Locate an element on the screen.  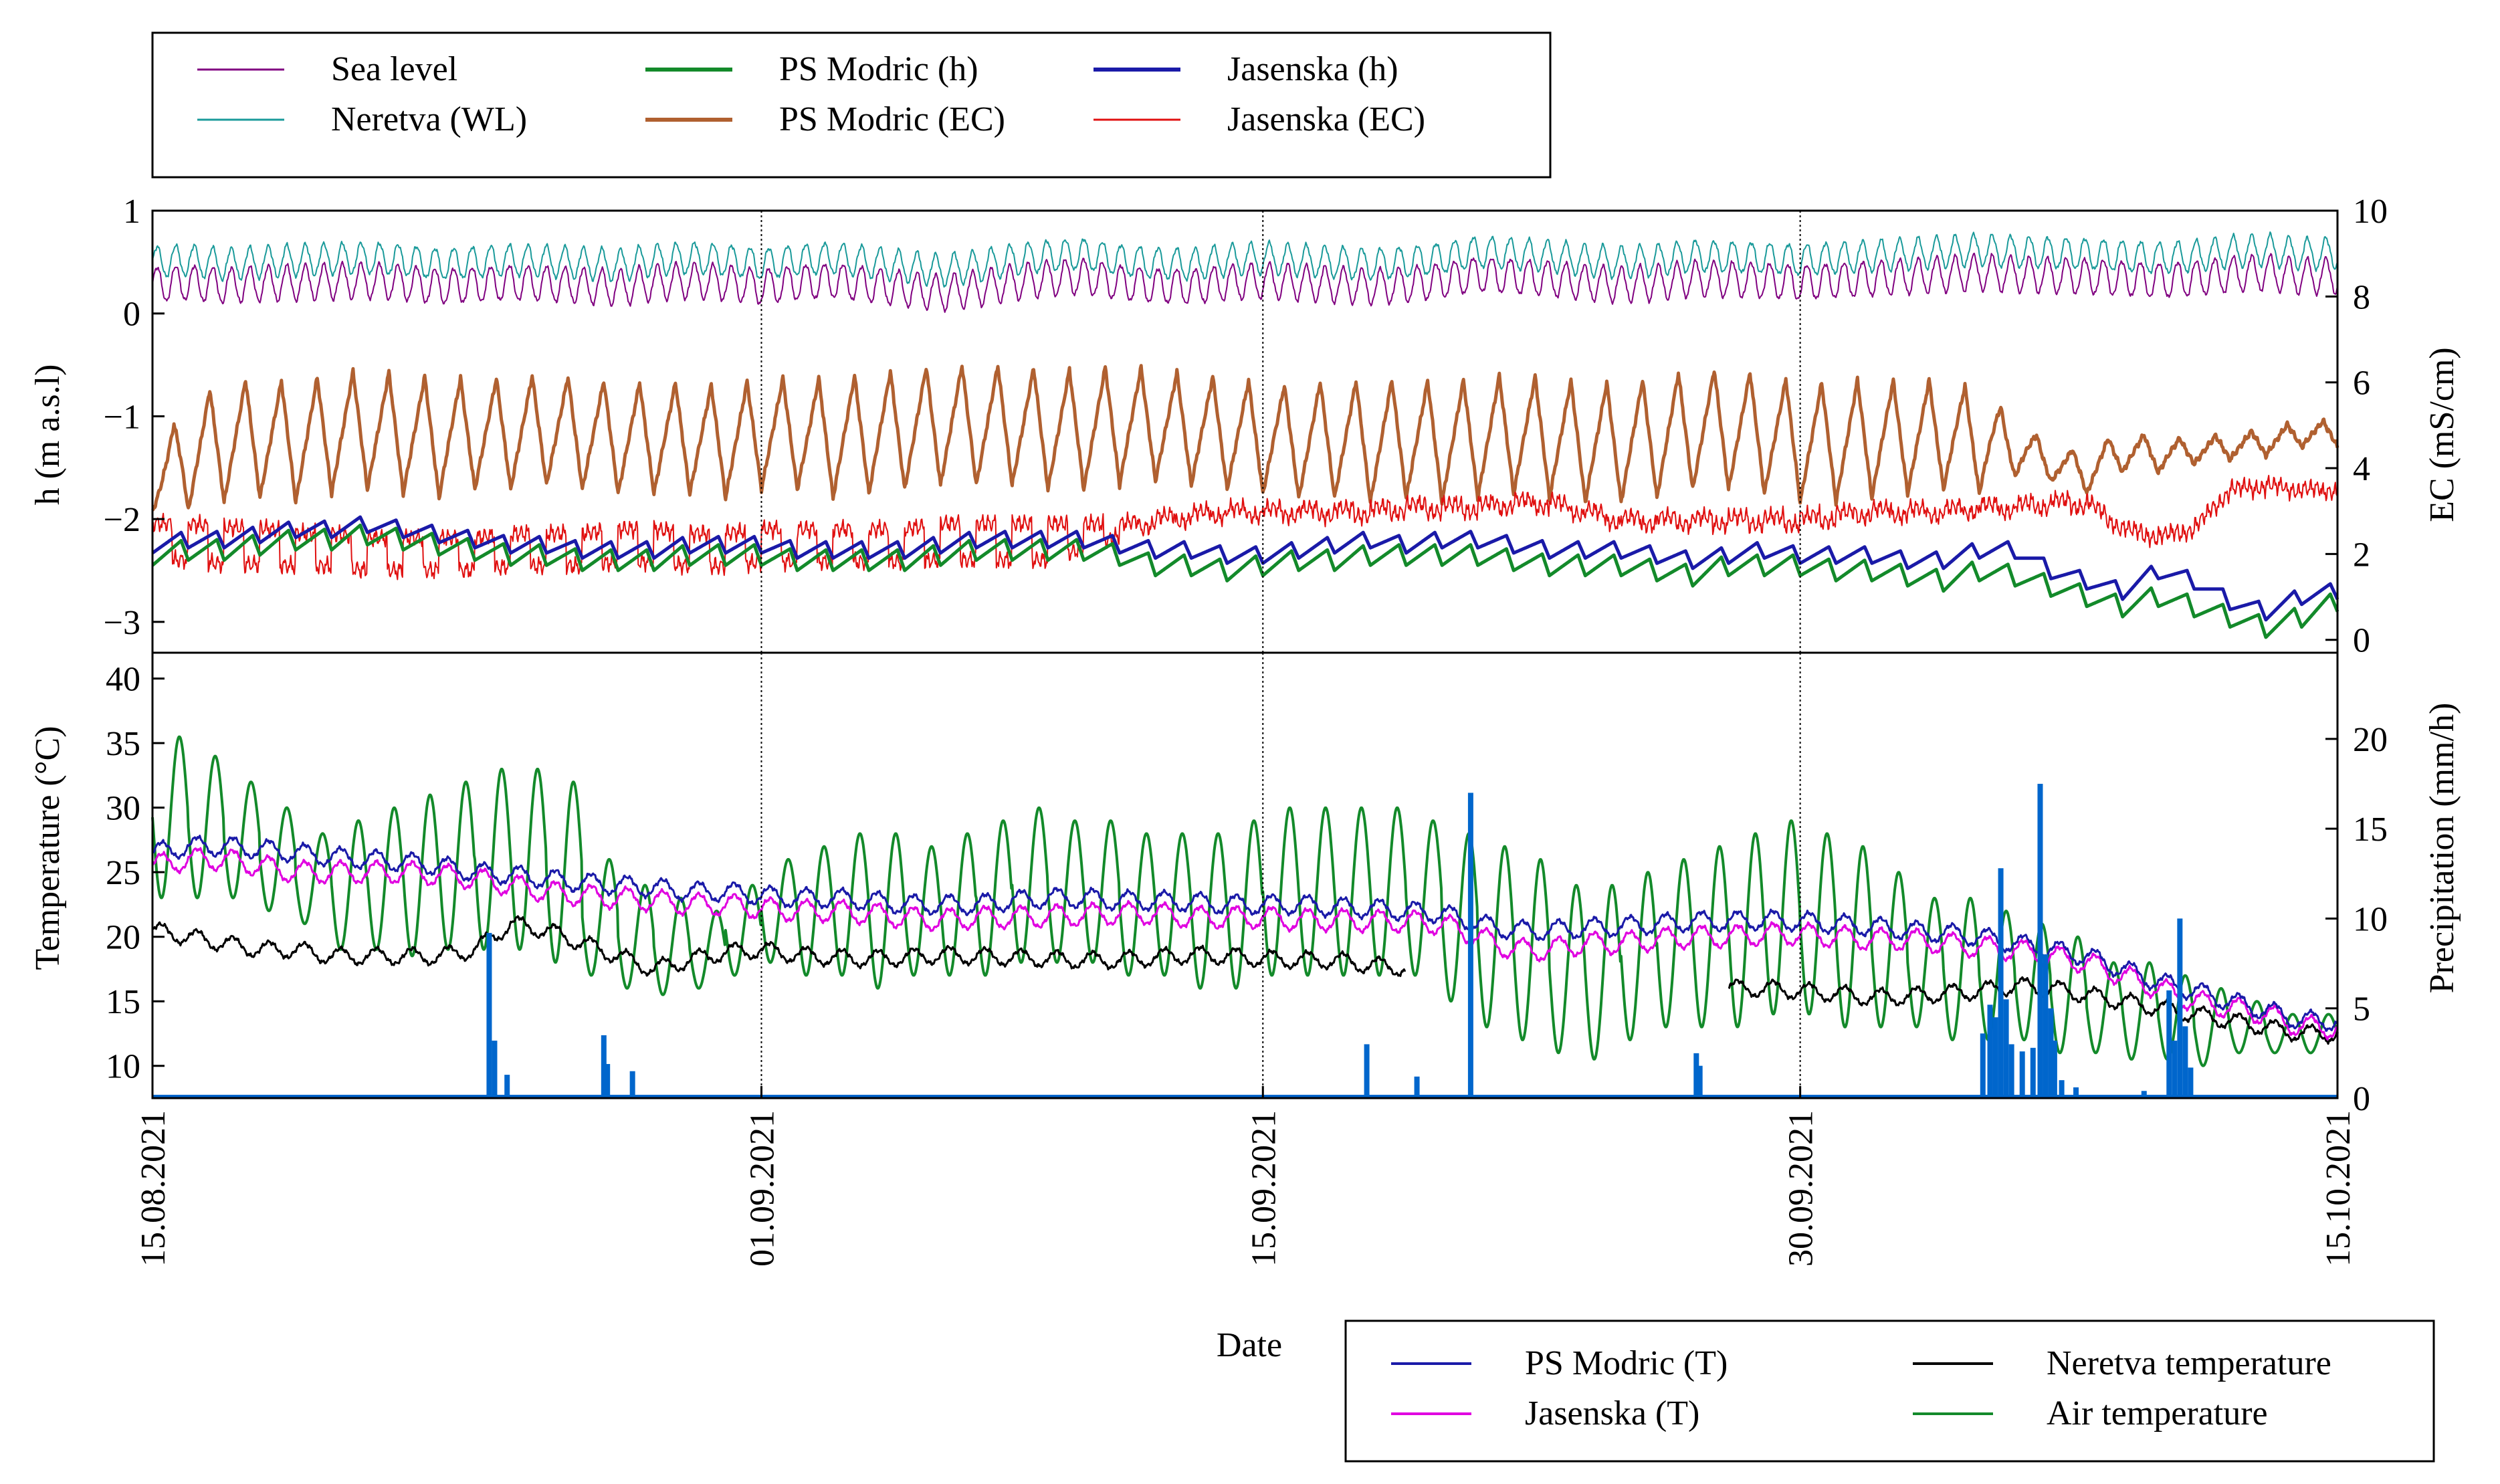
series-neretva-temperature is located at coordinates (1245, 980).